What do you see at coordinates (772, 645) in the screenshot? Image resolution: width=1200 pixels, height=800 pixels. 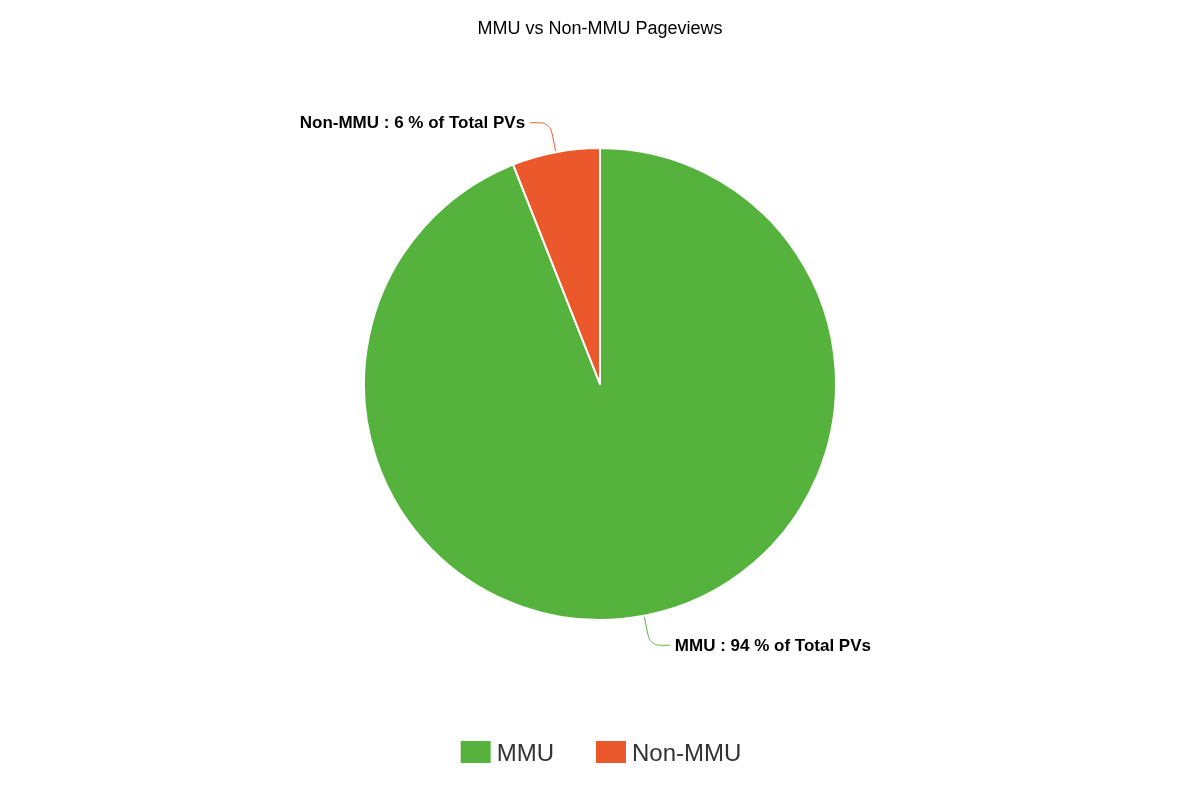 I see `data-label: MMU : 94 % of Total PVs` at bounding box center [772, 645].